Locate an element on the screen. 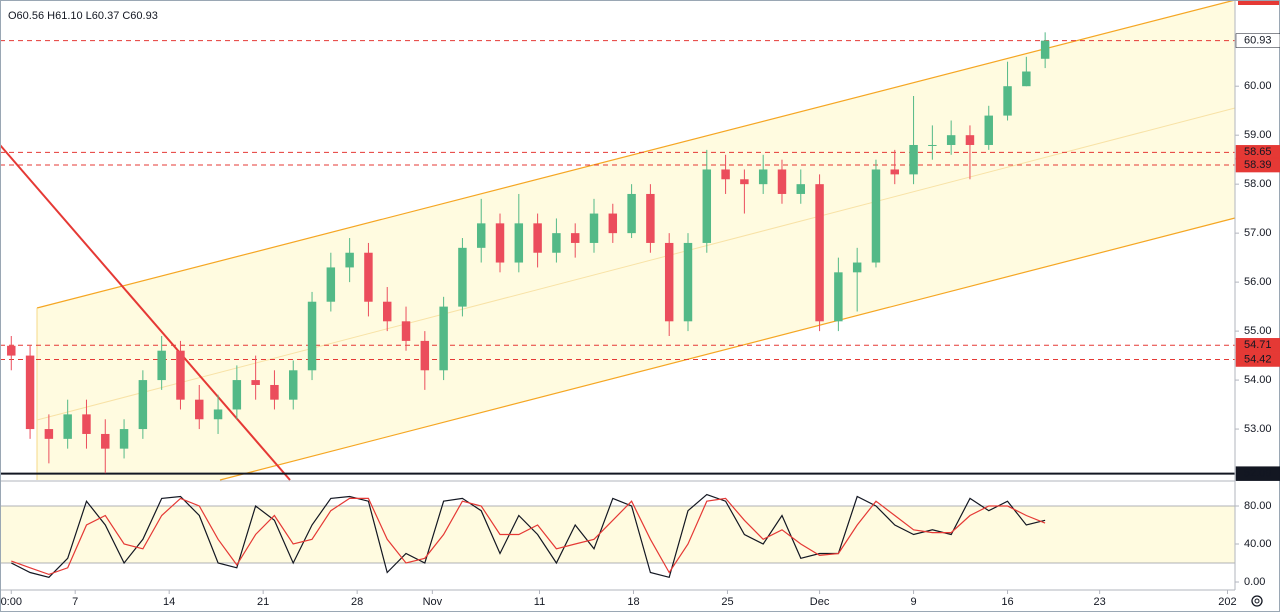  x-tick-label: 16 is located at coordinates (1007, 602).